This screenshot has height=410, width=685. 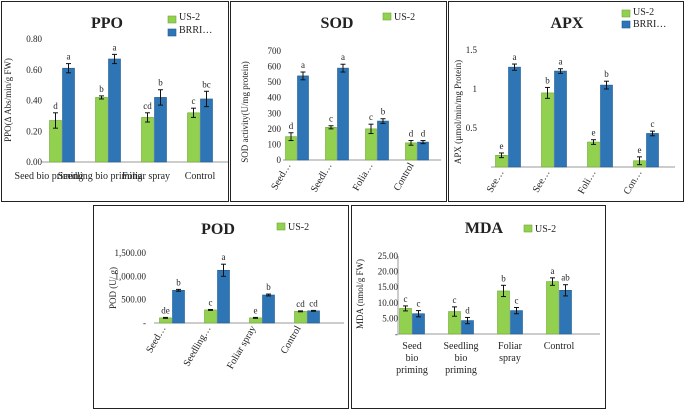 What do you see at coordinates (545, 229) in the screenshot?
I see `mda-legend-label-0: US-2` at bounding box center [545, 229].